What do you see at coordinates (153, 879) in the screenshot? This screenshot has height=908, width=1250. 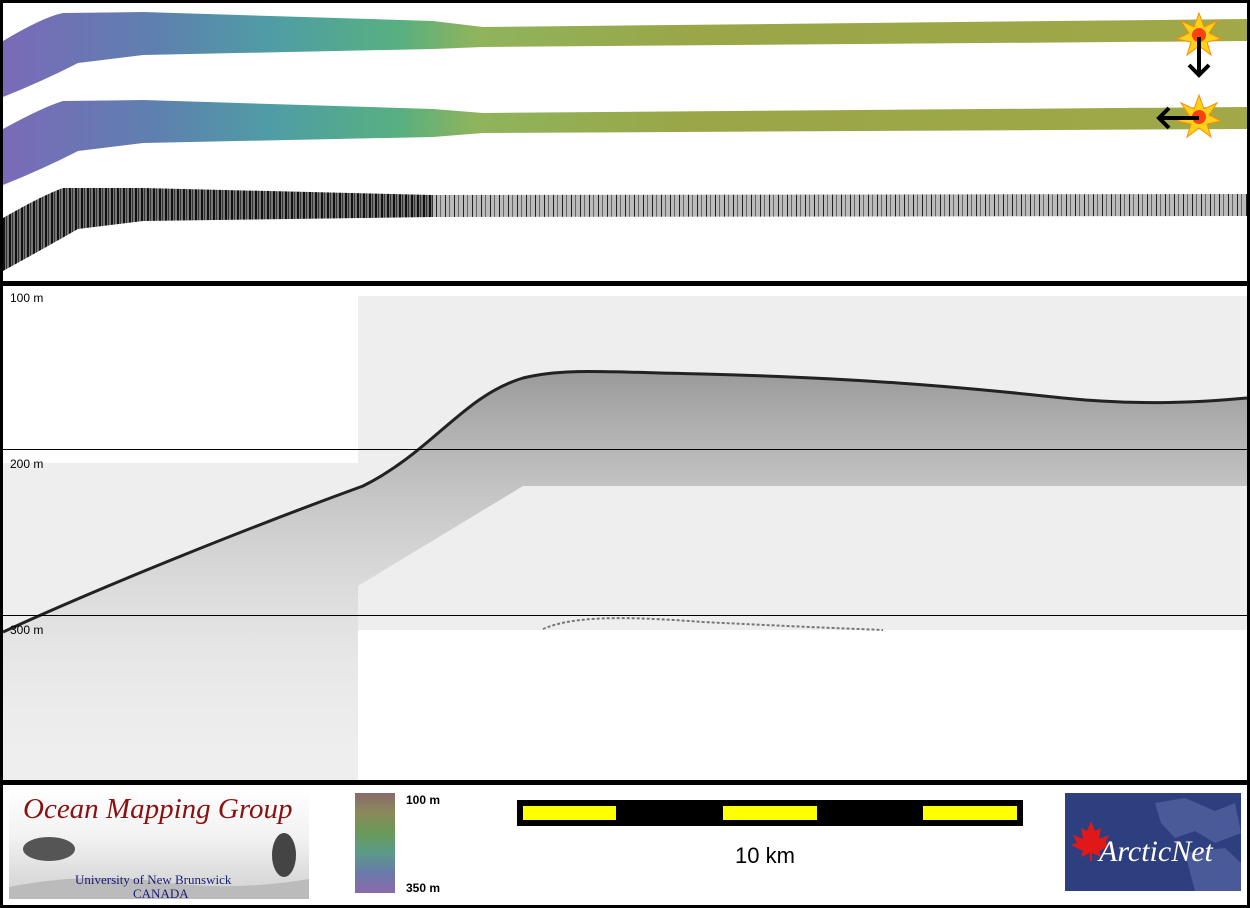 I see `logo-university: University of New Brunswick` at bounding box center [153, 879].